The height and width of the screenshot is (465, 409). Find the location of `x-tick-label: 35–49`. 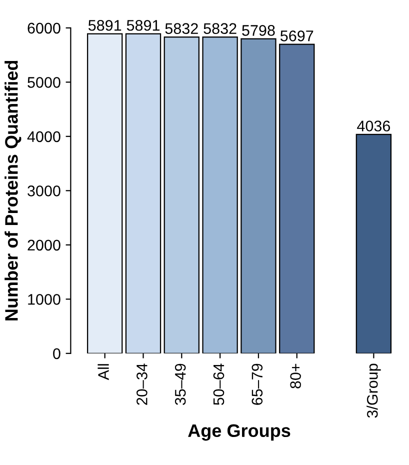

x-tick-label: 35–49 is located at coordinates (180, 385).